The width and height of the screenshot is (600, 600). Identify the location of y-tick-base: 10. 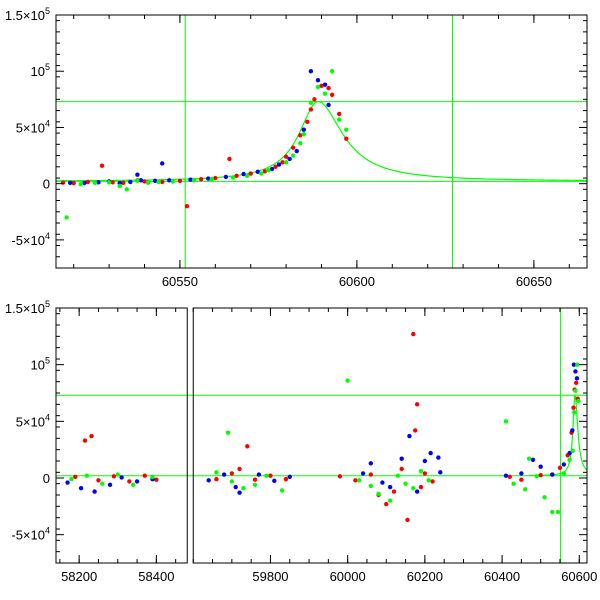
(38, 71).